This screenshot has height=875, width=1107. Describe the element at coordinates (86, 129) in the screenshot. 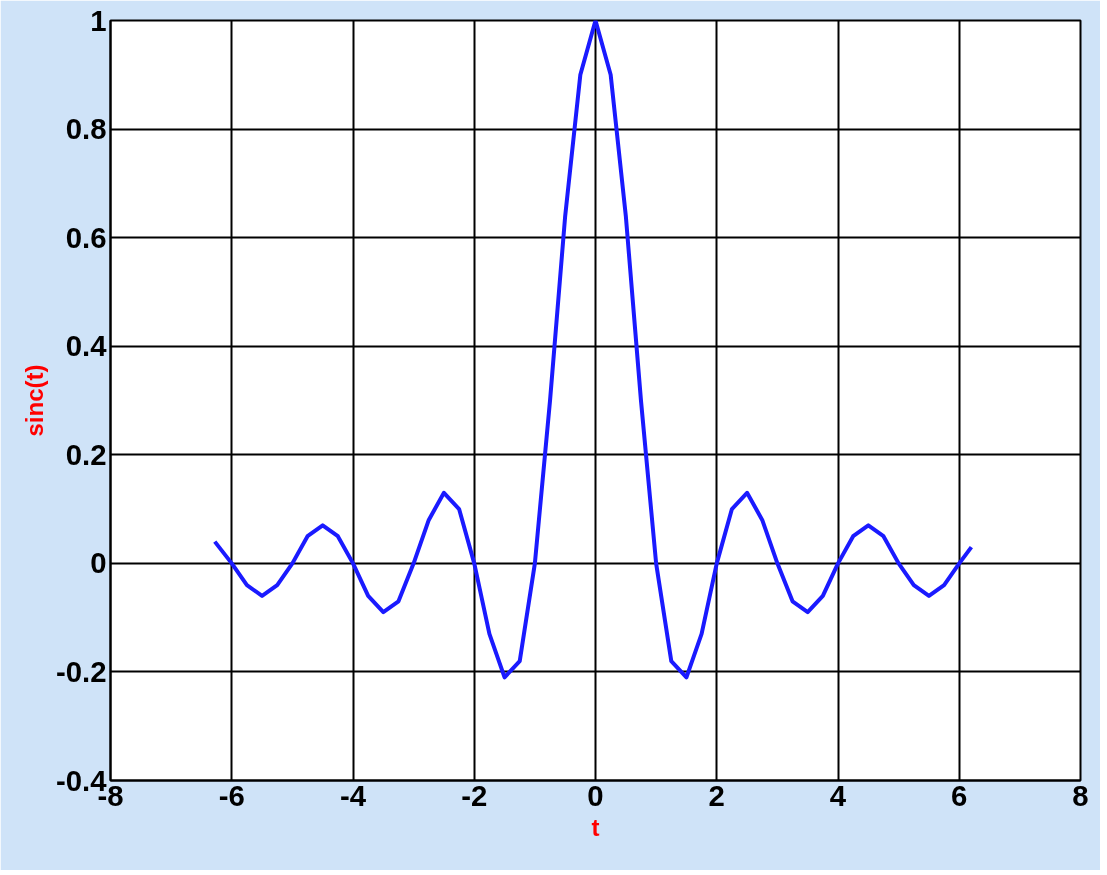

I see `y-tick-label: 0.8` at that location.